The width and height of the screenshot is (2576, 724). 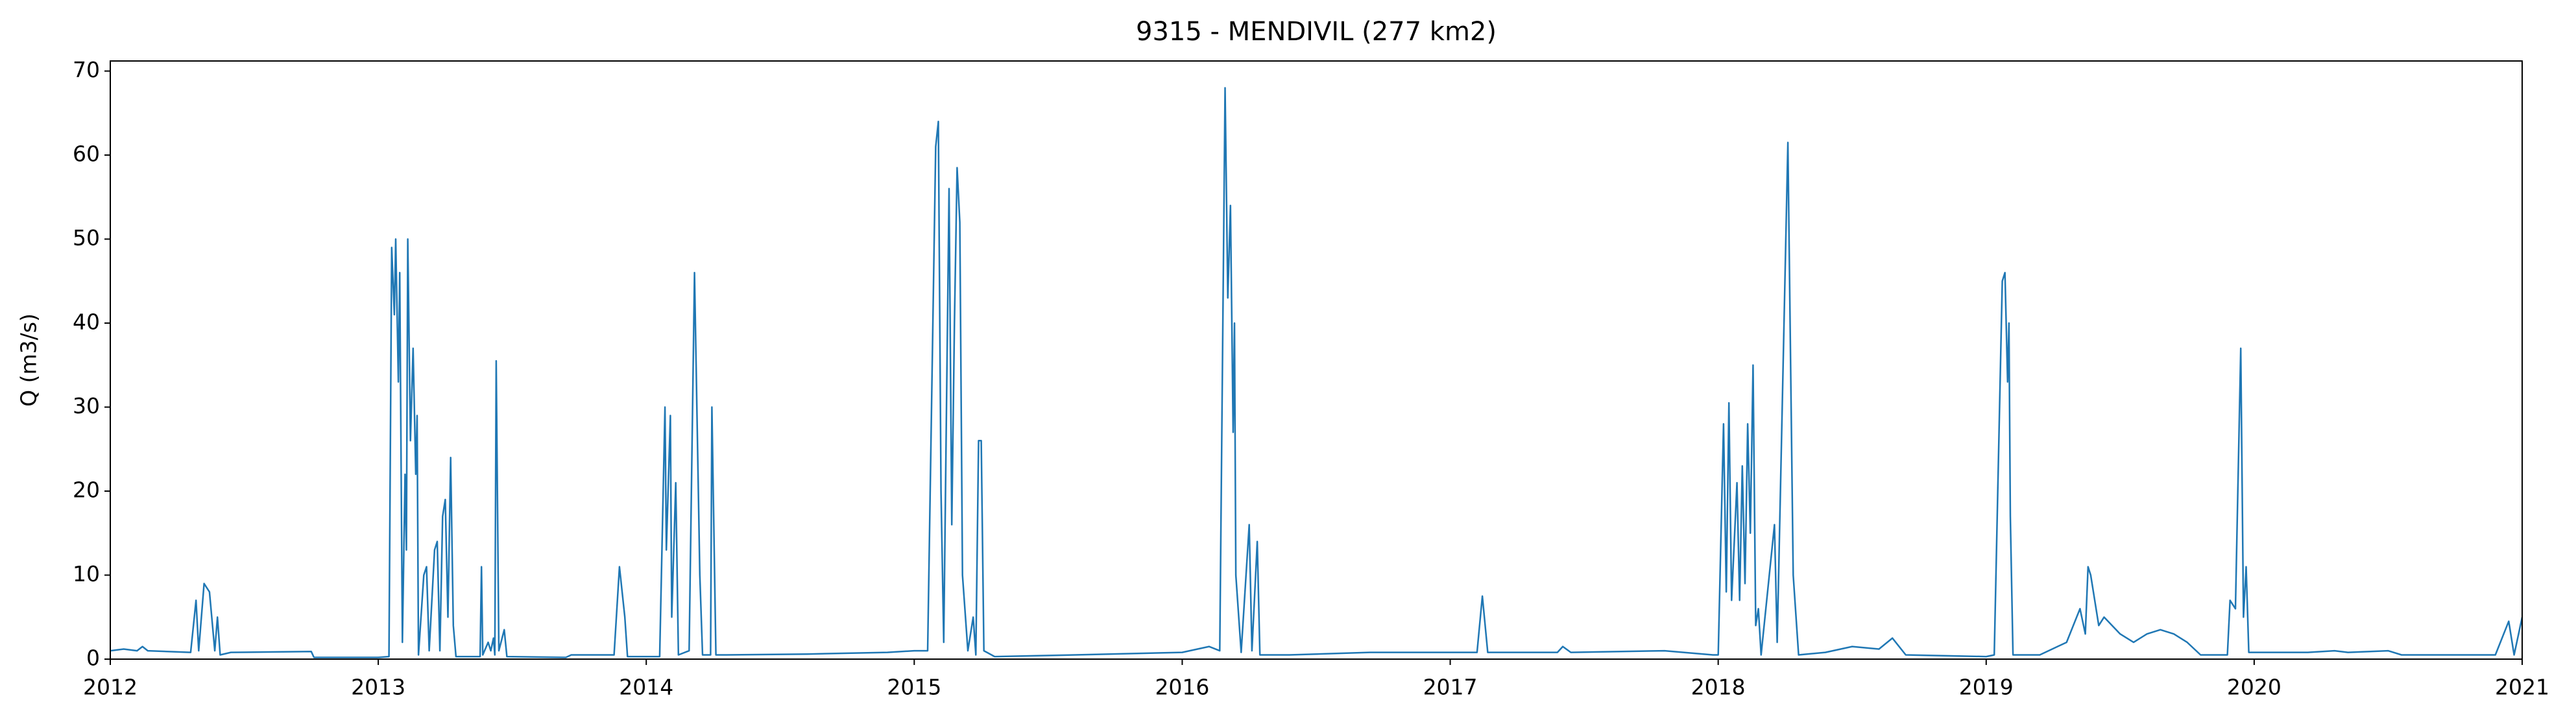 What do you see at coordinates (86, 573) in the screenshot?
I see `y-tick-label: 10` at bounding box center [86, 573].